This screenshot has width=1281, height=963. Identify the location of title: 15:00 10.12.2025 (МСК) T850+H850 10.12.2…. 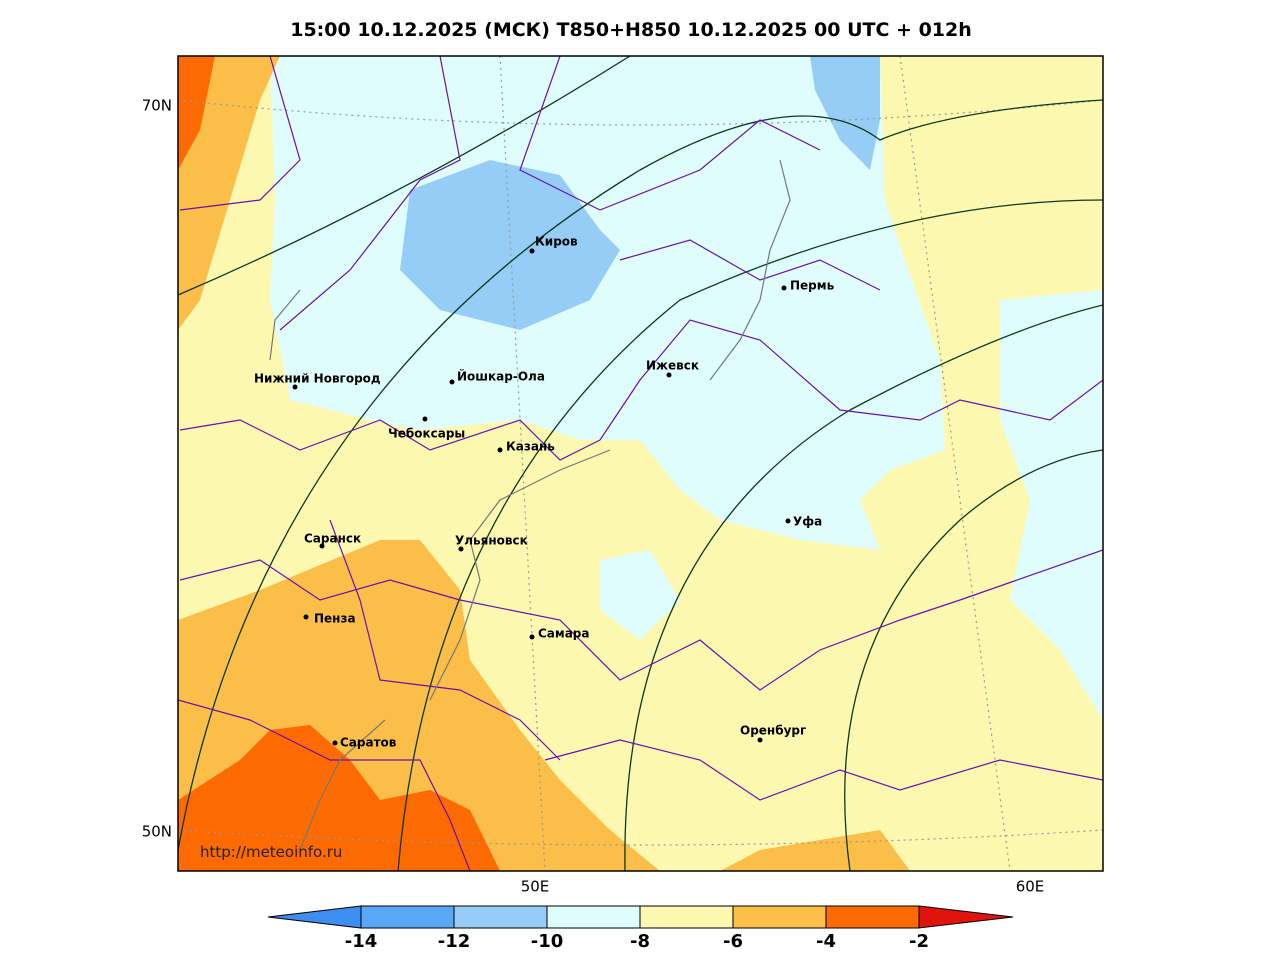
(631, 30).